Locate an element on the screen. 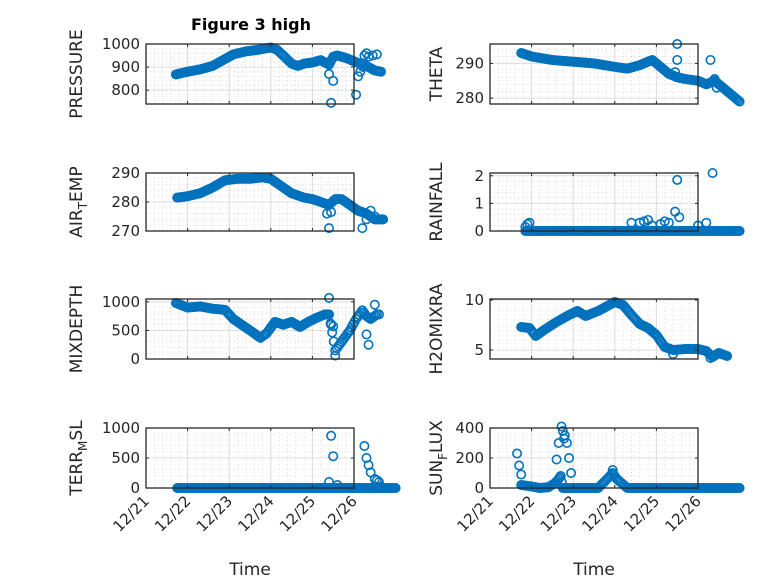 The image size is (778, 583). x-tick-label: 12/22 is located at coordinates (516, 513).